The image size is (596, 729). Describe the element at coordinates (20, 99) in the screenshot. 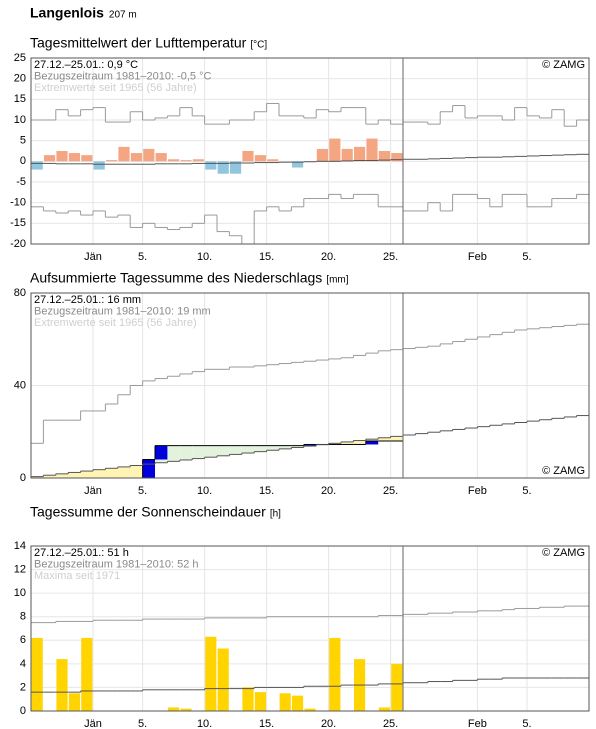

I see `y-tick-label: 15` at that location.